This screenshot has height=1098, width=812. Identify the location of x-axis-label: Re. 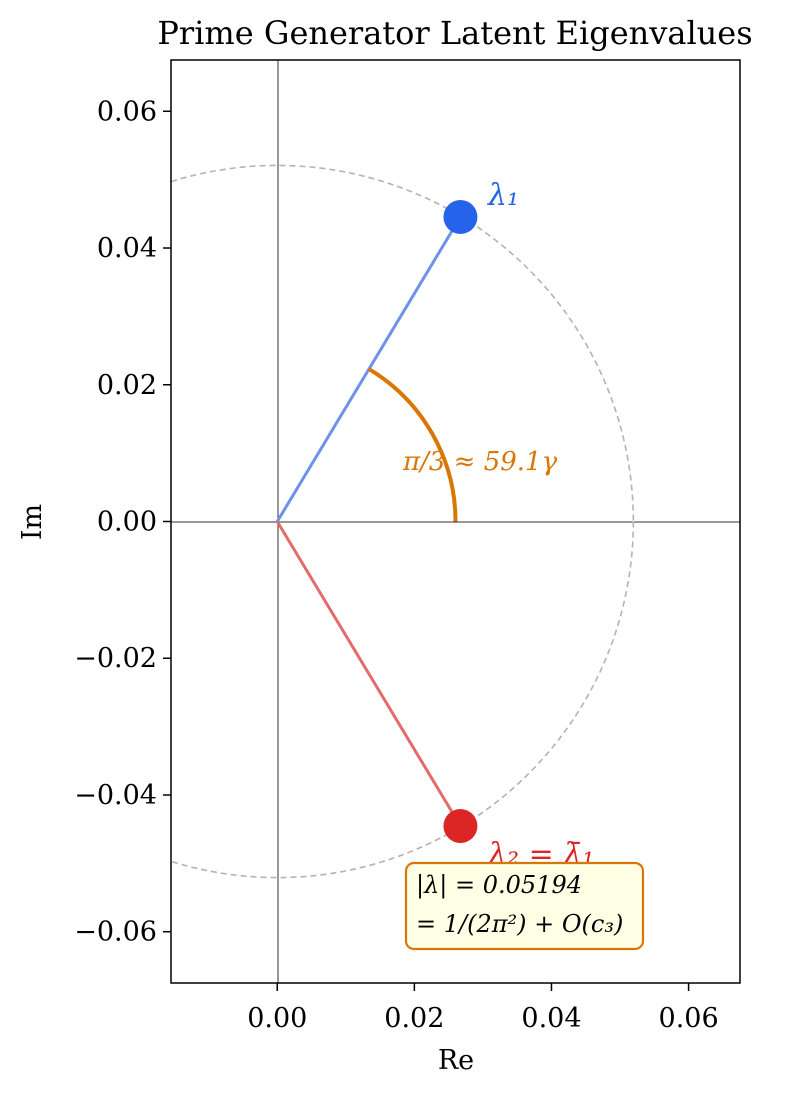
(456, 1060).